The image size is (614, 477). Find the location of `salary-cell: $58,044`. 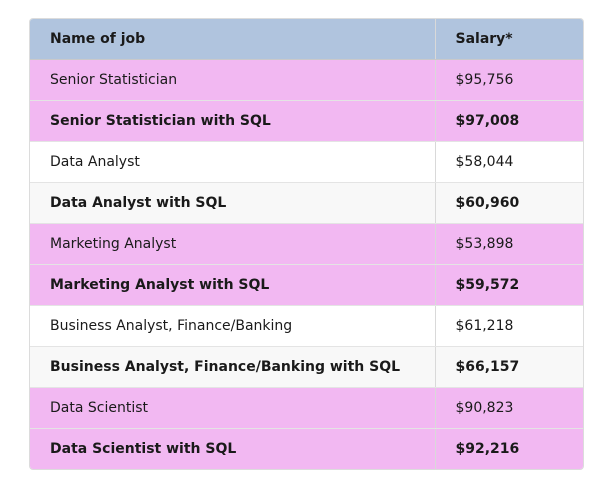

salary-cell: $58,044 is located at coordinates (509, 162).